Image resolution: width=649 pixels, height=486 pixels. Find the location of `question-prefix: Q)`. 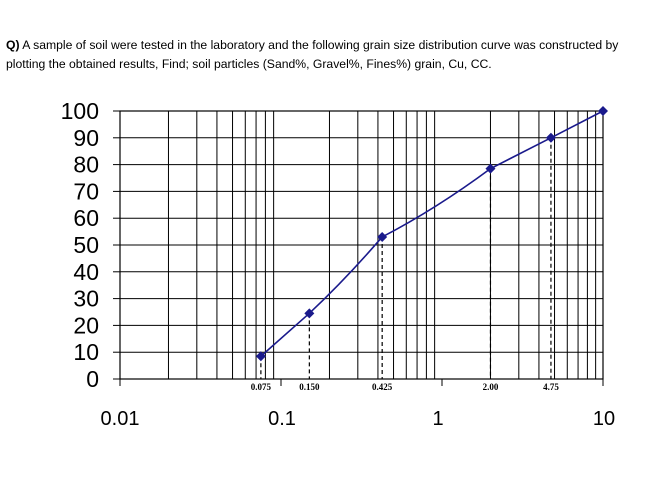

question-prefix: Q) is located at coordinates (13, 45).